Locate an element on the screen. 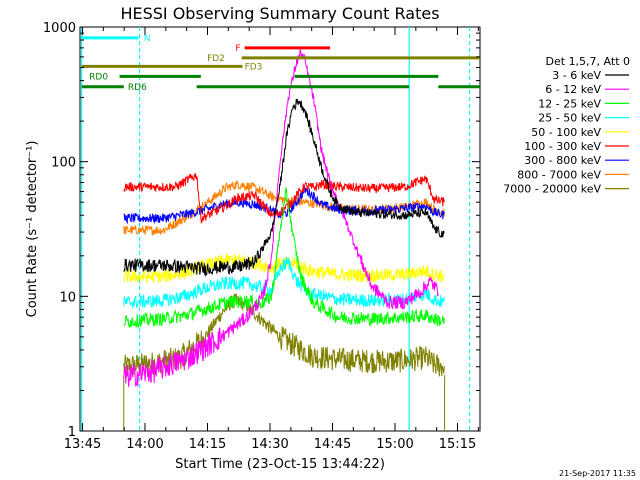 This screenshot has height=480, width=640. legend-label: 12 - 25 keV is located at coordinates (569, 103).